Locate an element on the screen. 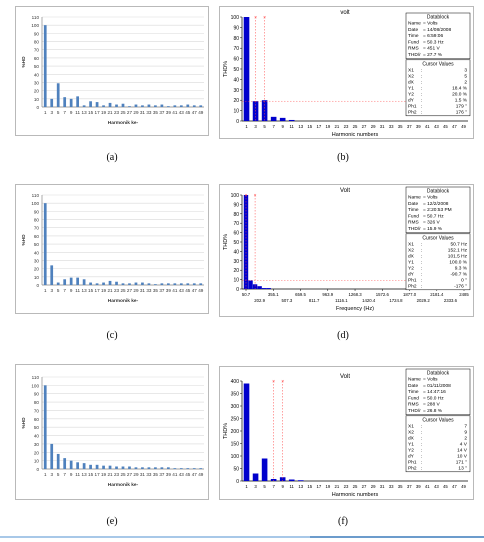 The image size is (484, 542). y-tick-label: 70 is located at coordinates (236, 49).